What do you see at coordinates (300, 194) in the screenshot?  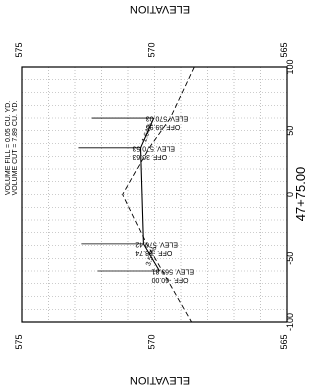 I see `station-label: 47+75.00` at bounding box center [300, 194].